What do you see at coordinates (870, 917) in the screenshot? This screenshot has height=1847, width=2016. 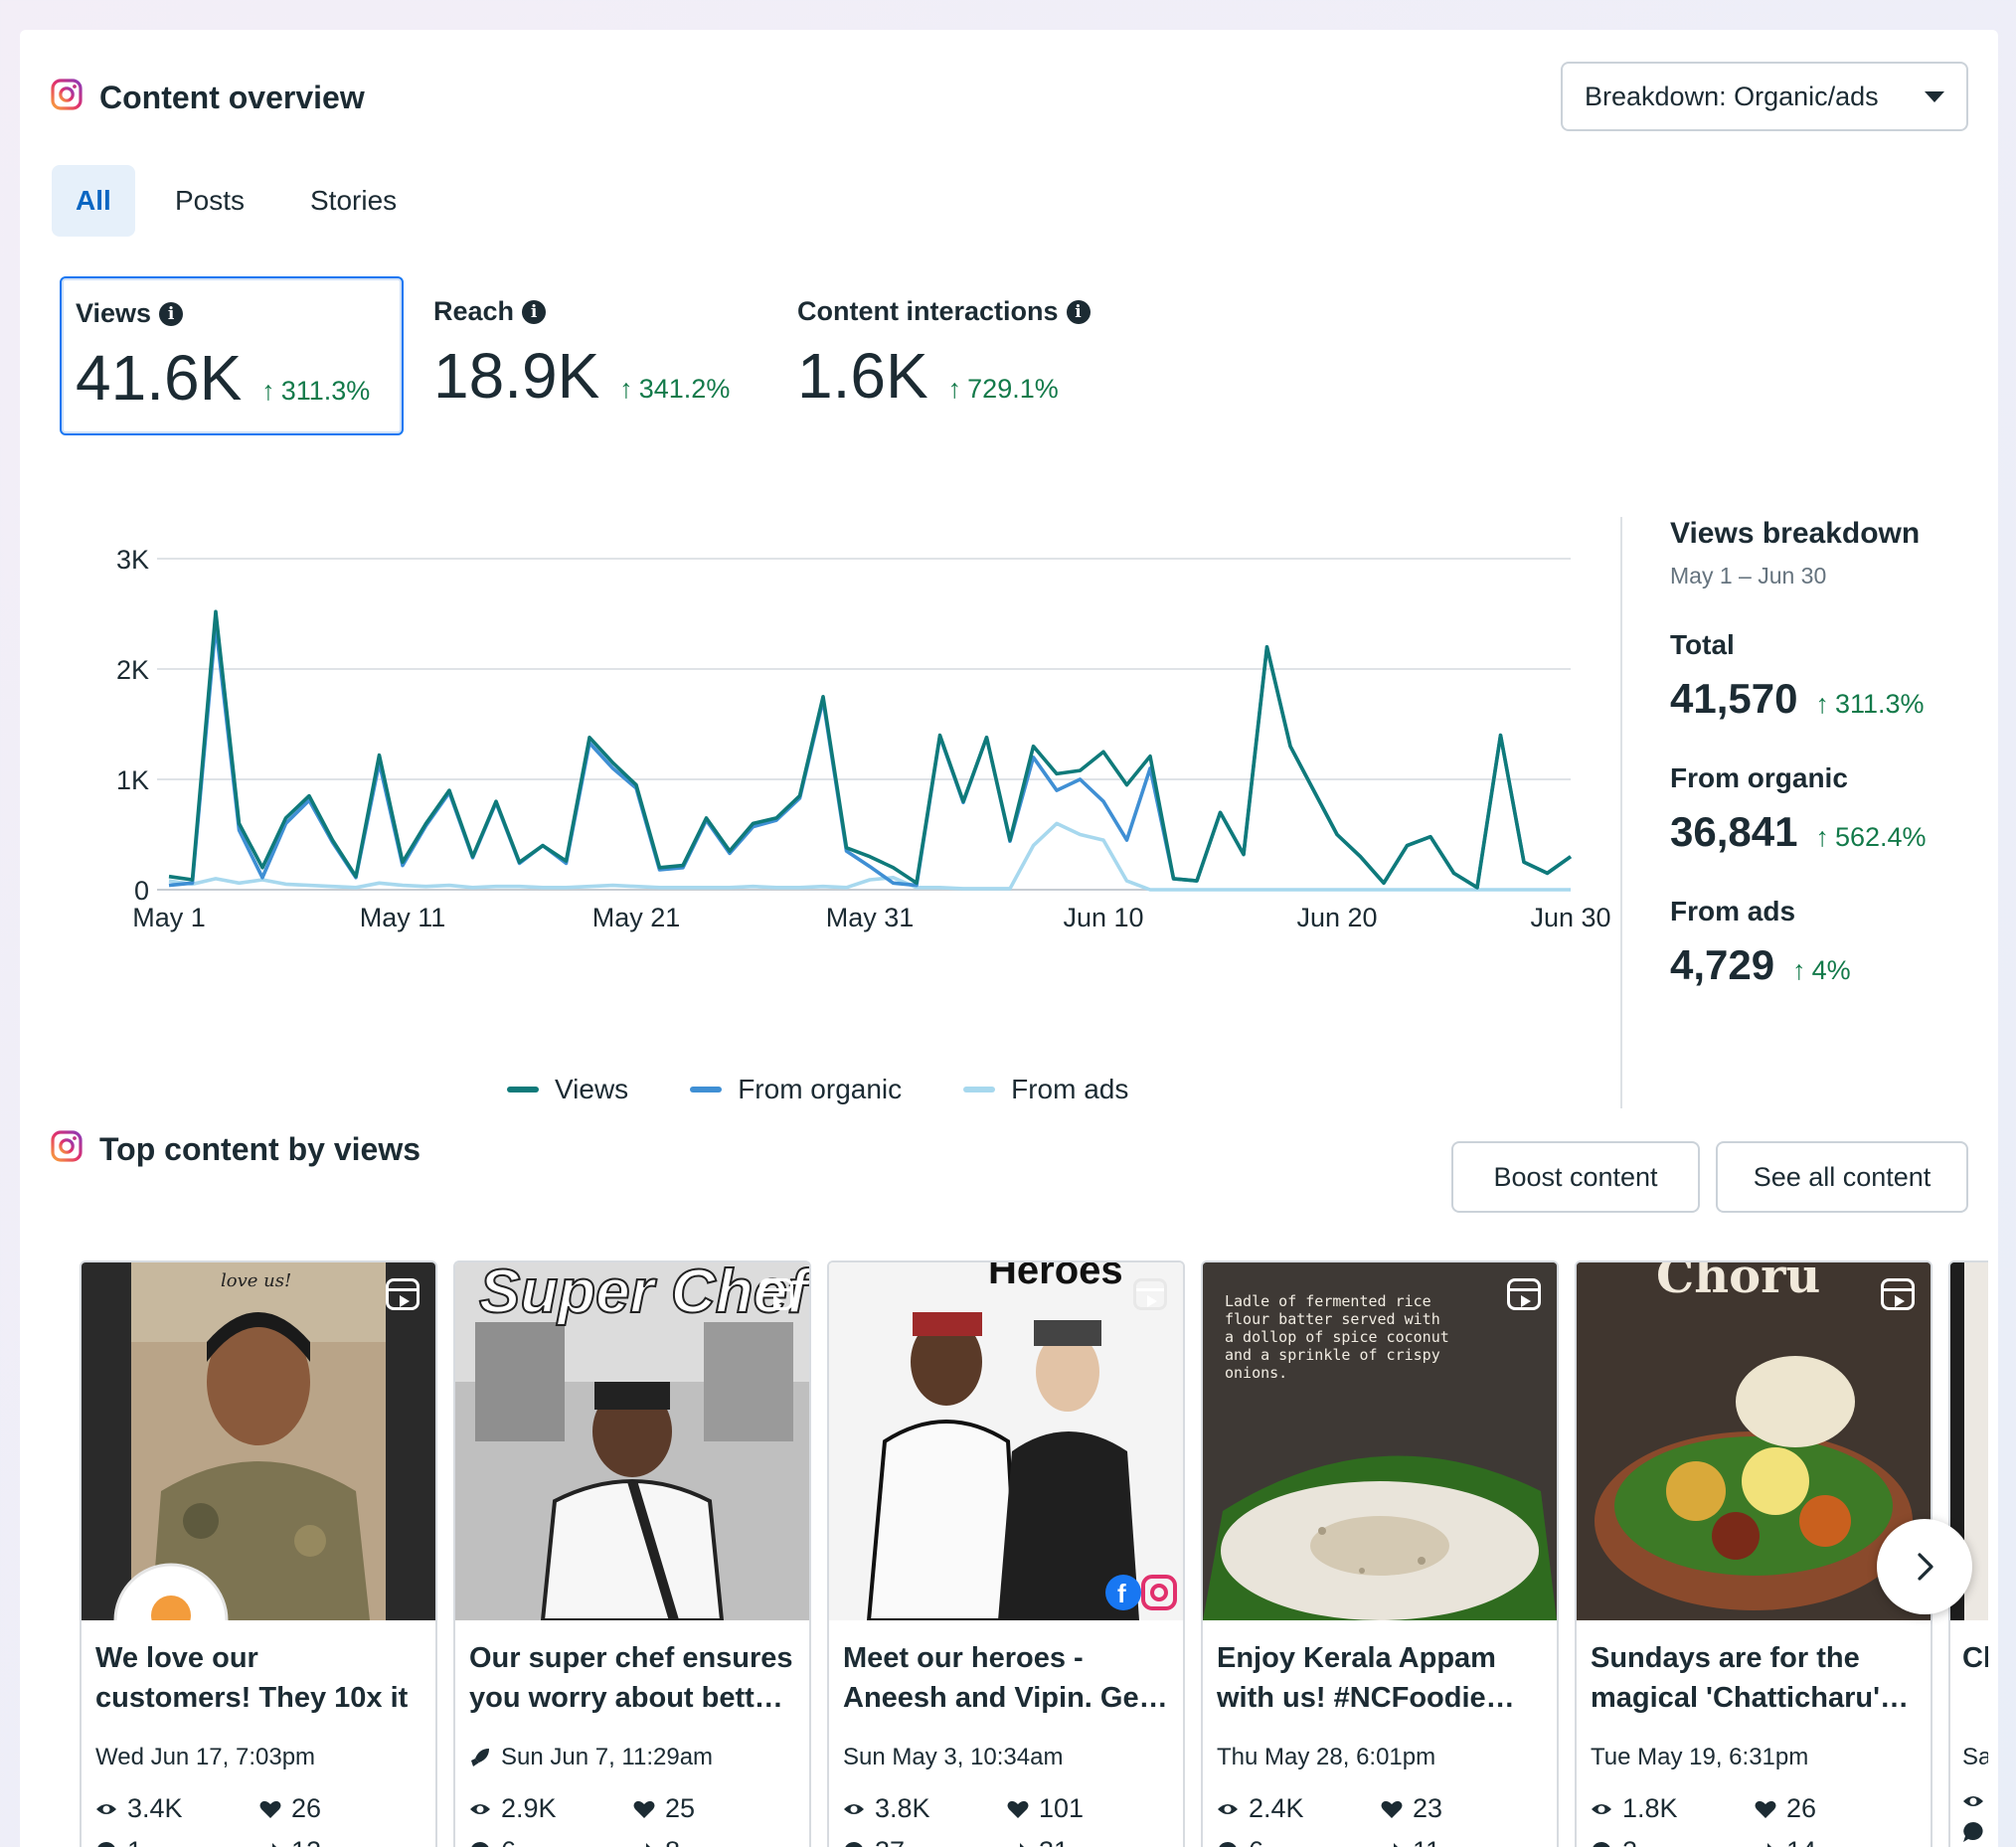 I see `x-tick-label: May 31` at bounding box center [870, 917].